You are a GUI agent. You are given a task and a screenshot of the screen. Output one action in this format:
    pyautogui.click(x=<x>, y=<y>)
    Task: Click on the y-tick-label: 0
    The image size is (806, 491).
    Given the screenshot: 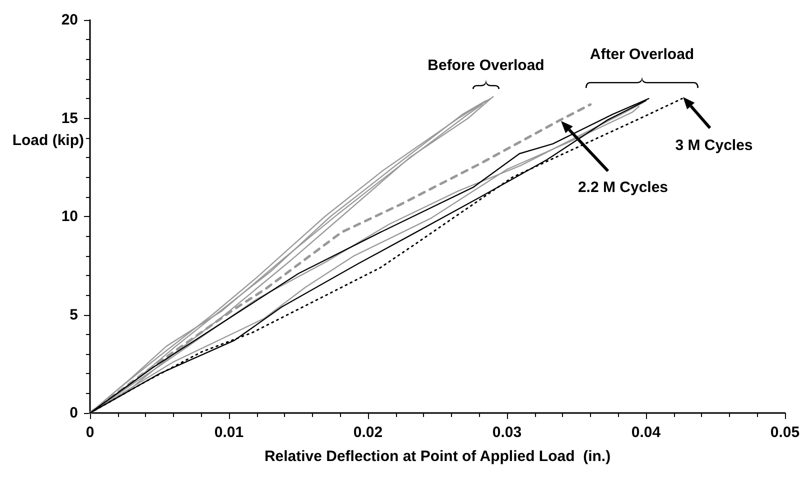 What is the action you would take?
    pyautogui.click(x=74, y=413)
    